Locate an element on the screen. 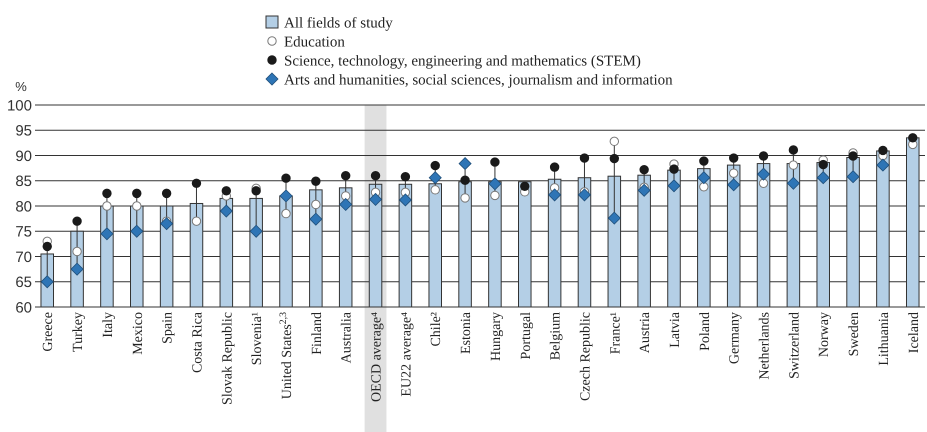 This screenshot has height=432, width=927. x-tick-label: Australia is located at coordinates (347, 337).